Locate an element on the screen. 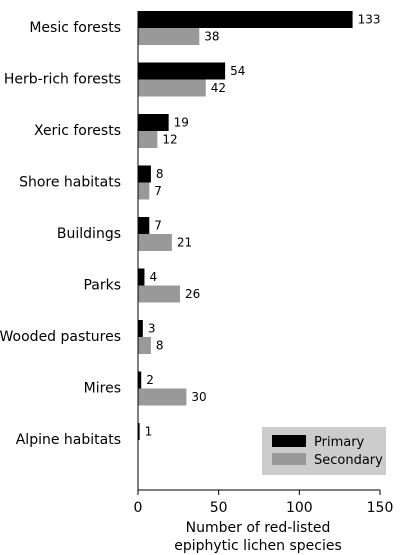 The image size is (400, 555). bar-primary-parks is located at coordinates (141, 277).